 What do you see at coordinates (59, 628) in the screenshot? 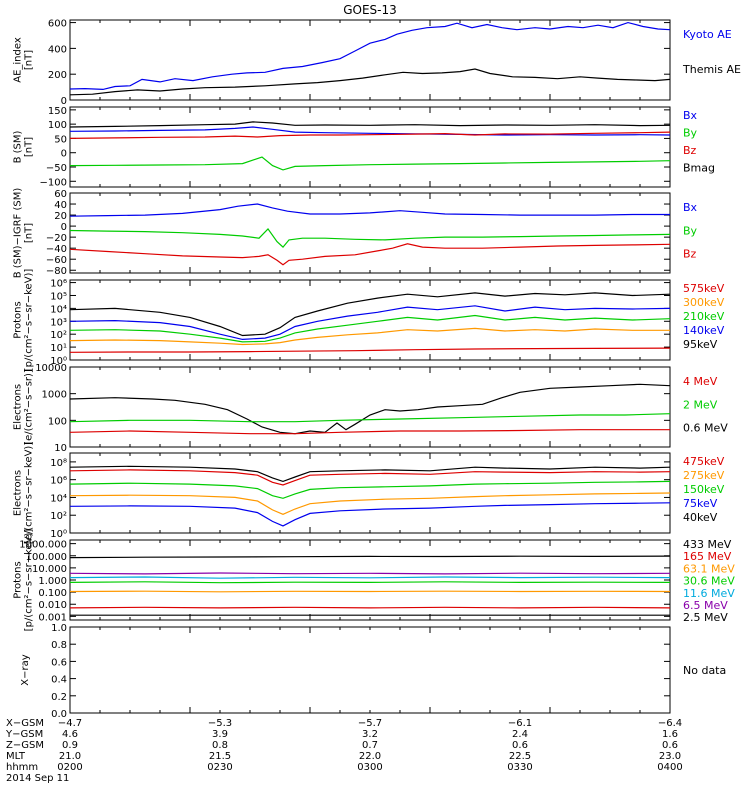
I see `y-tick-label: 1.0` at bounding box center [59, 628].